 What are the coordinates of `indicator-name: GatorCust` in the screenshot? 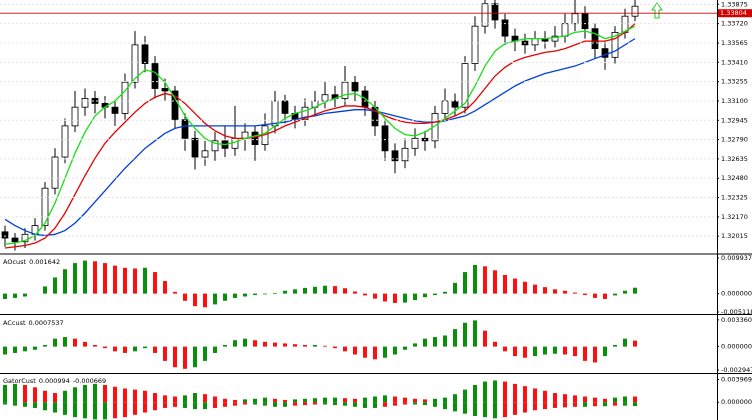 It's located at (19, 381).